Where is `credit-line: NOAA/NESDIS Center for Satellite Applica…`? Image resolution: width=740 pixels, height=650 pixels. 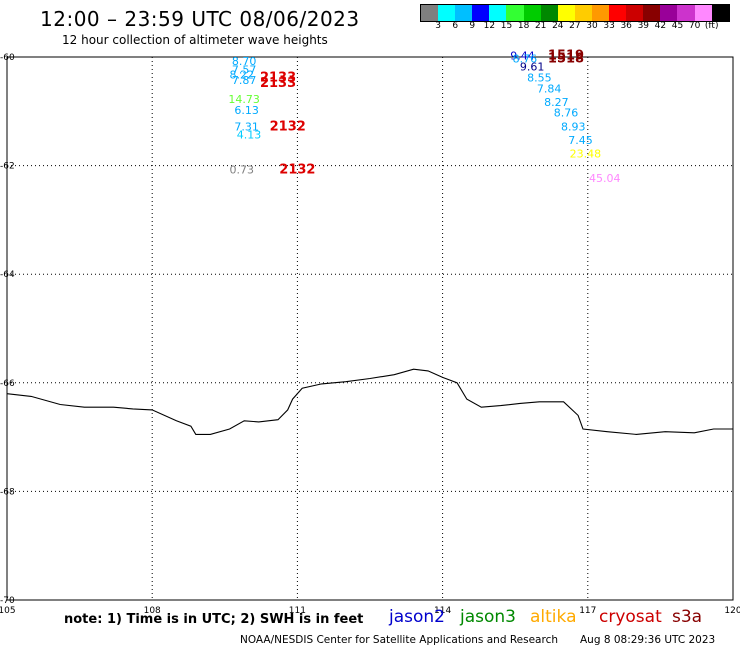
credit-line: NOAA/NESDIS Center for Satellite Applica… is located at coordinates (399, 640).